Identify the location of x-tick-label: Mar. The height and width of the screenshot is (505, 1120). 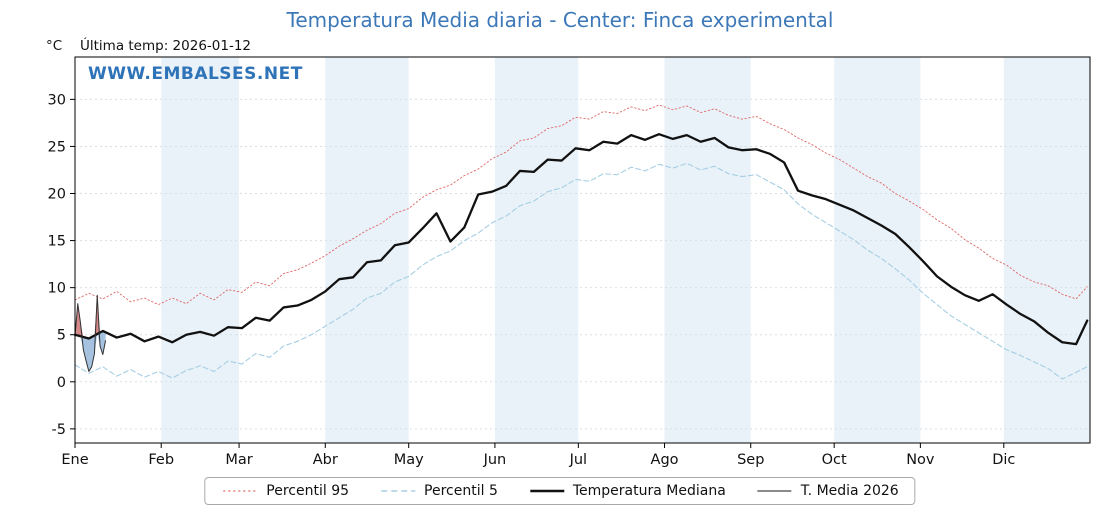
(238, 460).